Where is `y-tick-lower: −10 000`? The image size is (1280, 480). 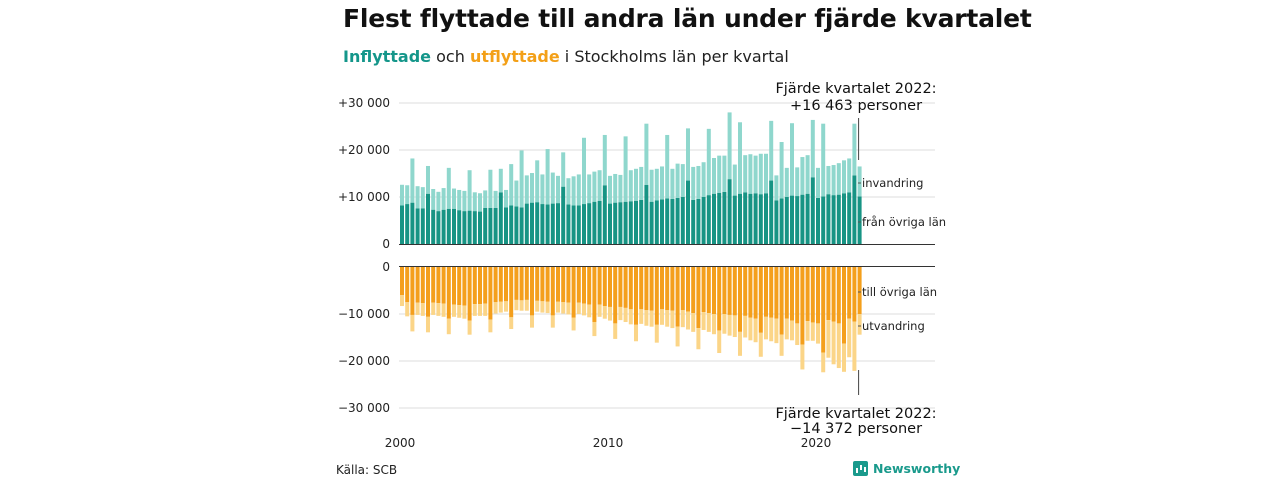 y-tick-lower: −10 000 is located at coordinates (364, 314).